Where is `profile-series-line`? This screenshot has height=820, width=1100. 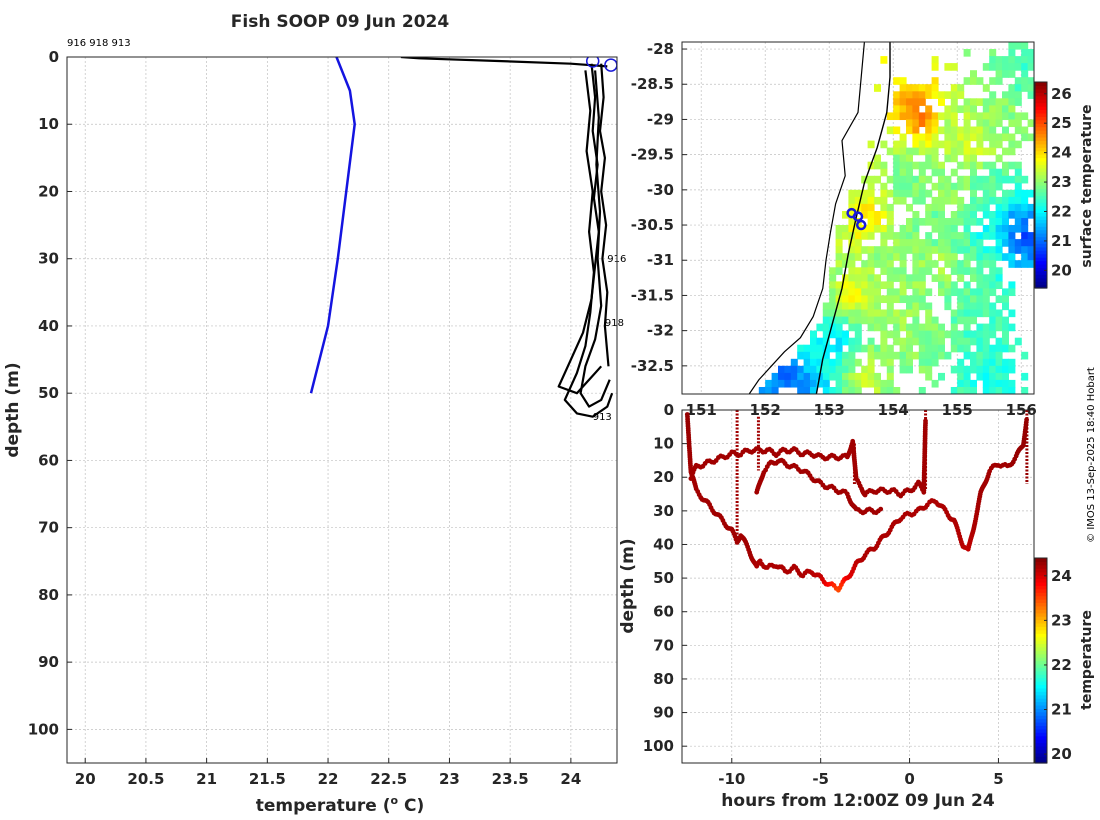 profile-series-line is located at coordinates (504, 62).